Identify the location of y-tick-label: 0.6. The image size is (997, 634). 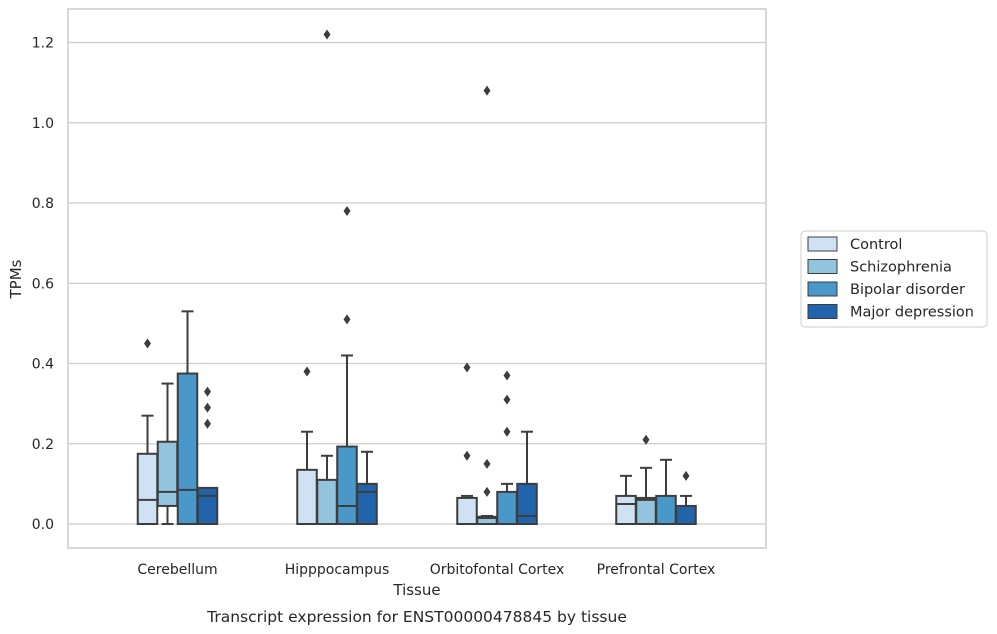
(43, 284).